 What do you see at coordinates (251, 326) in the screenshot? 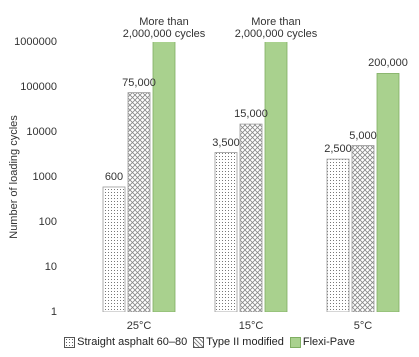
I see `x-tick-label: 15°C` at bounding box center [251, 326].